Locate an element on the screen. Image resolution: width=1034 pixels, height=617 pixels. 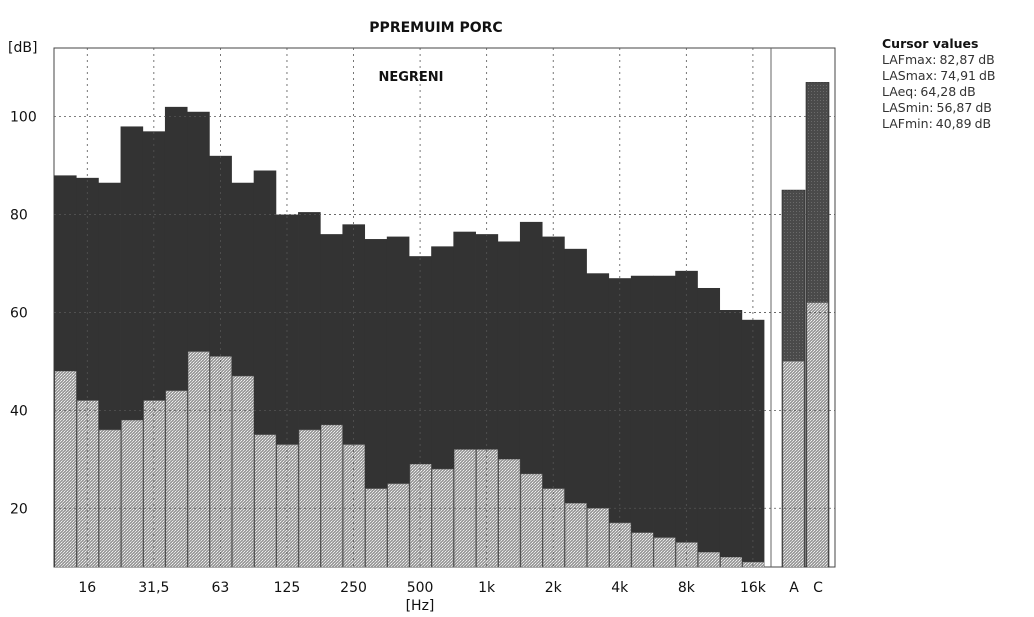
cursor-label: LAeq: is located at coordinates (900, 91).